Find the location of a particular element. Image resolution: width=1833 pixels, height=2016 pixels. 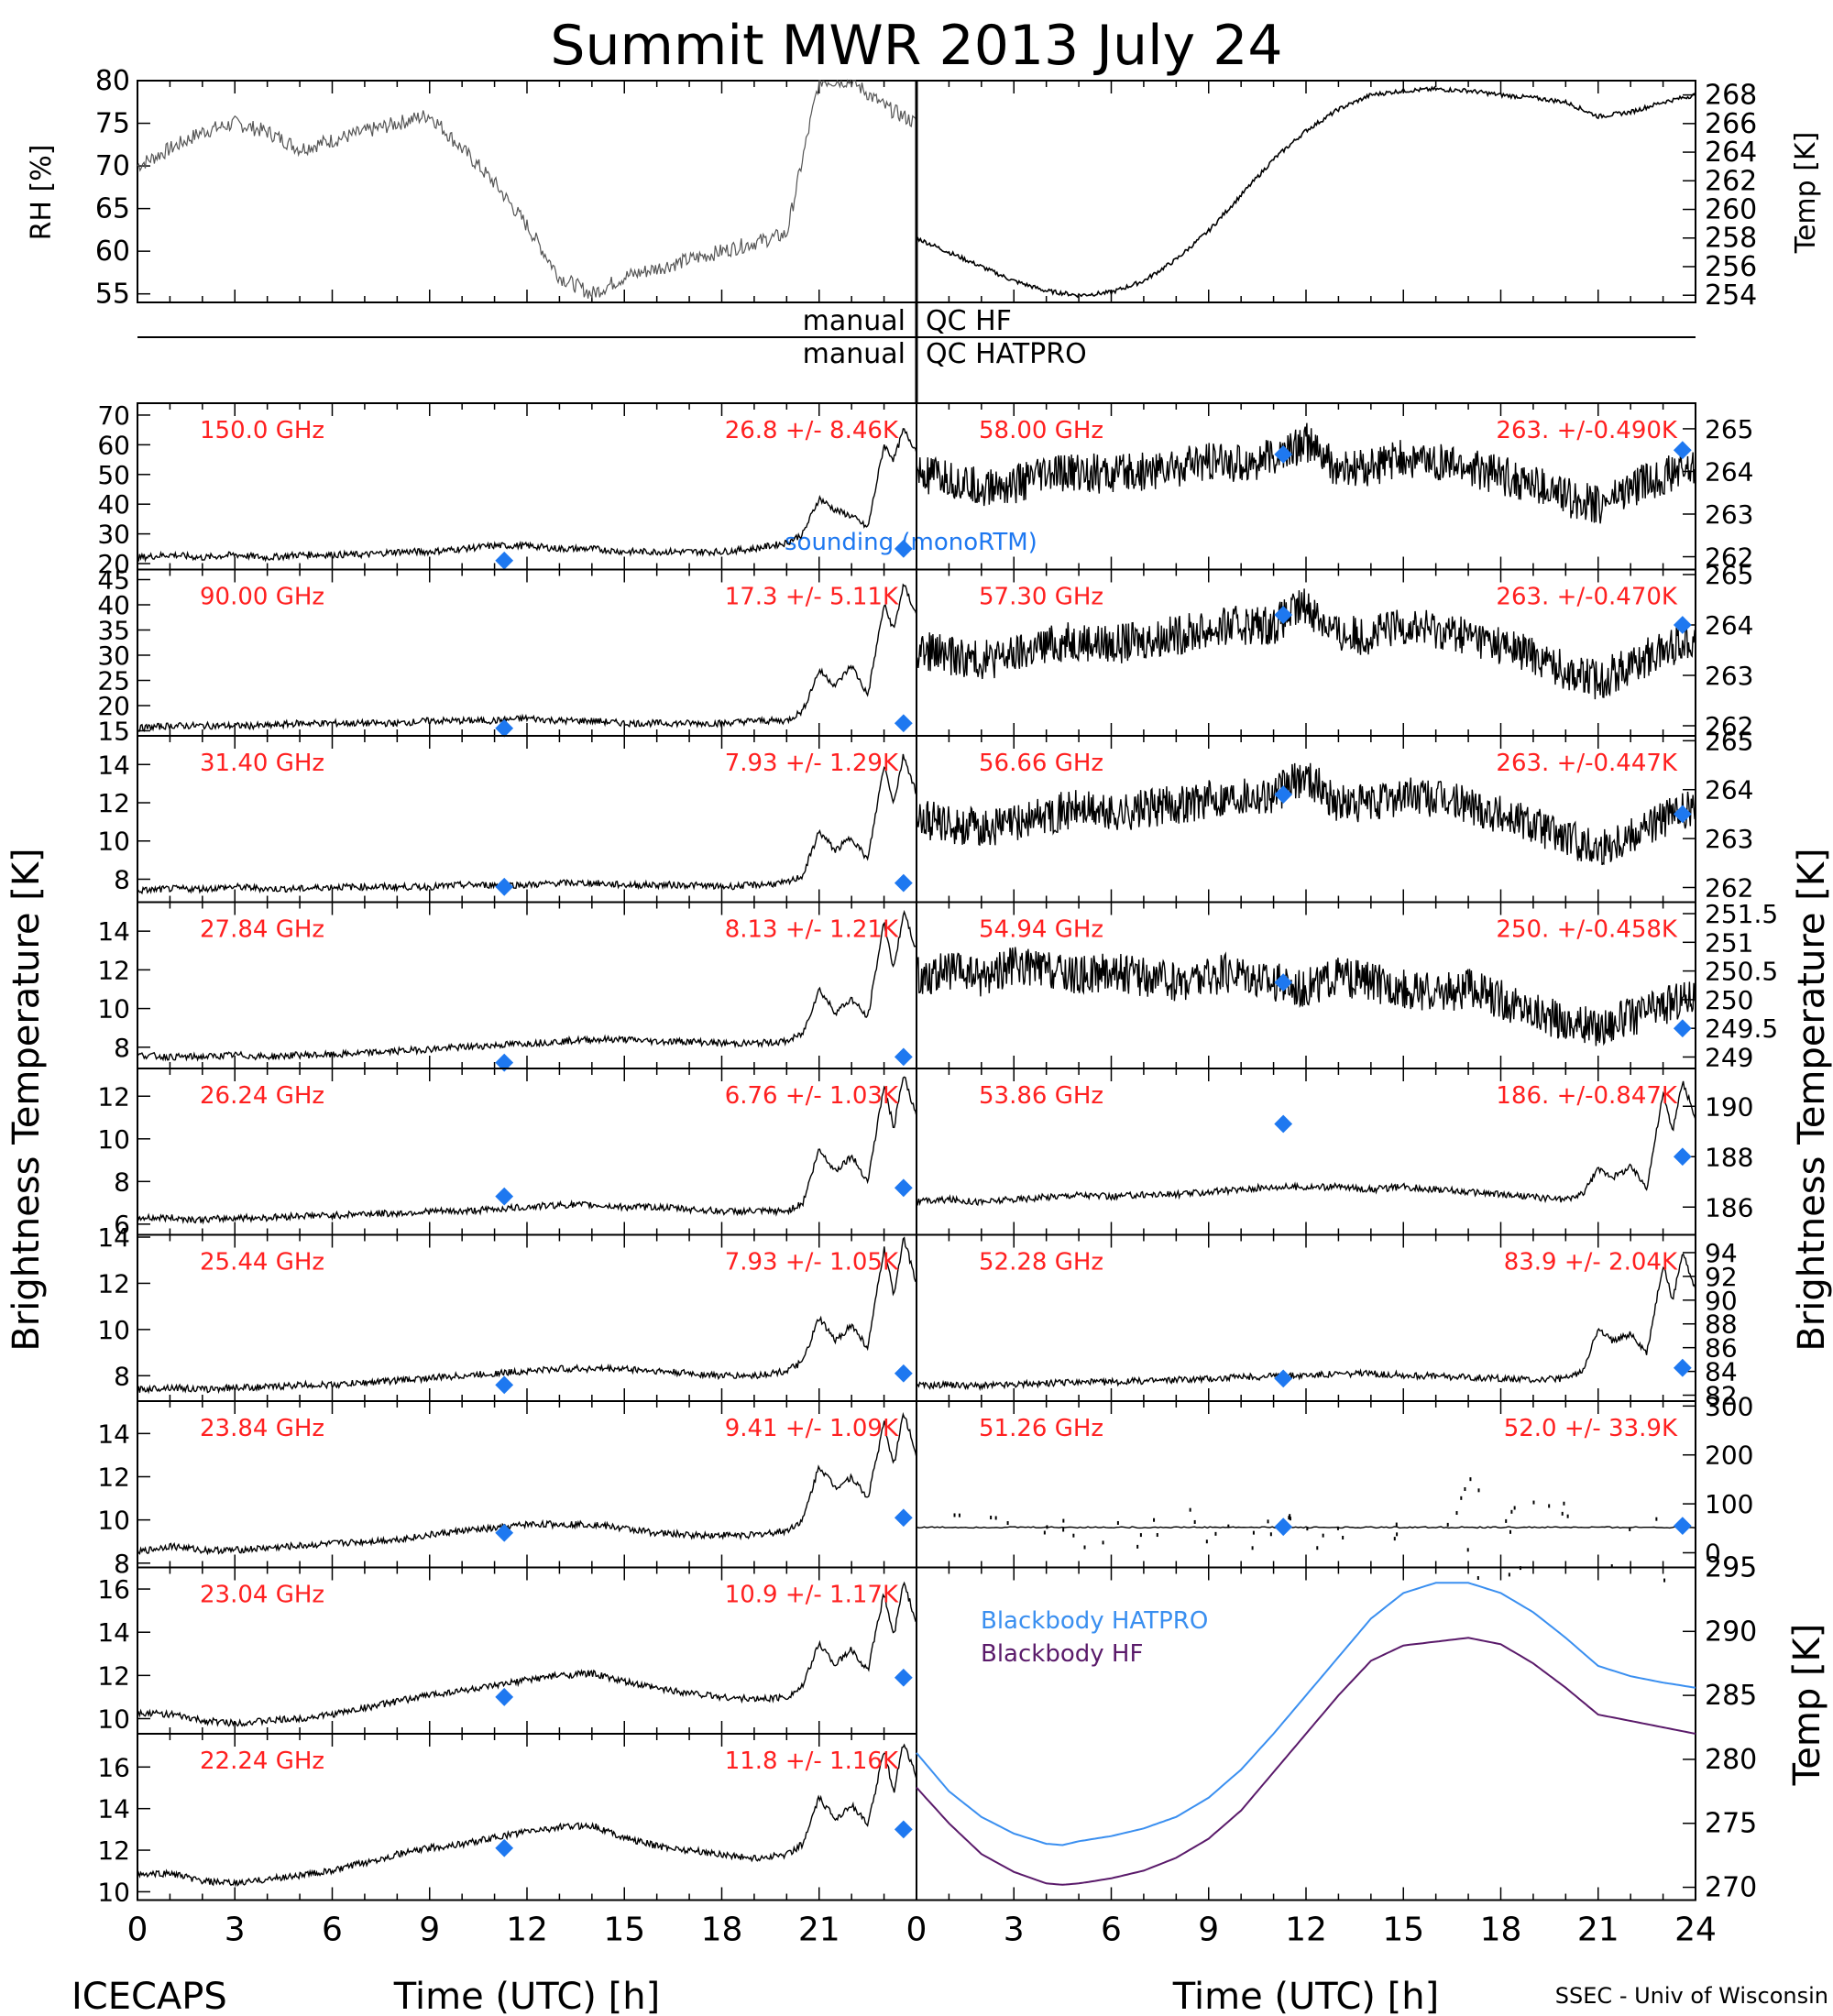

tb-panel-right-5800-frequency-label: 58.00 GHz is located at coordinates (1041, 430).